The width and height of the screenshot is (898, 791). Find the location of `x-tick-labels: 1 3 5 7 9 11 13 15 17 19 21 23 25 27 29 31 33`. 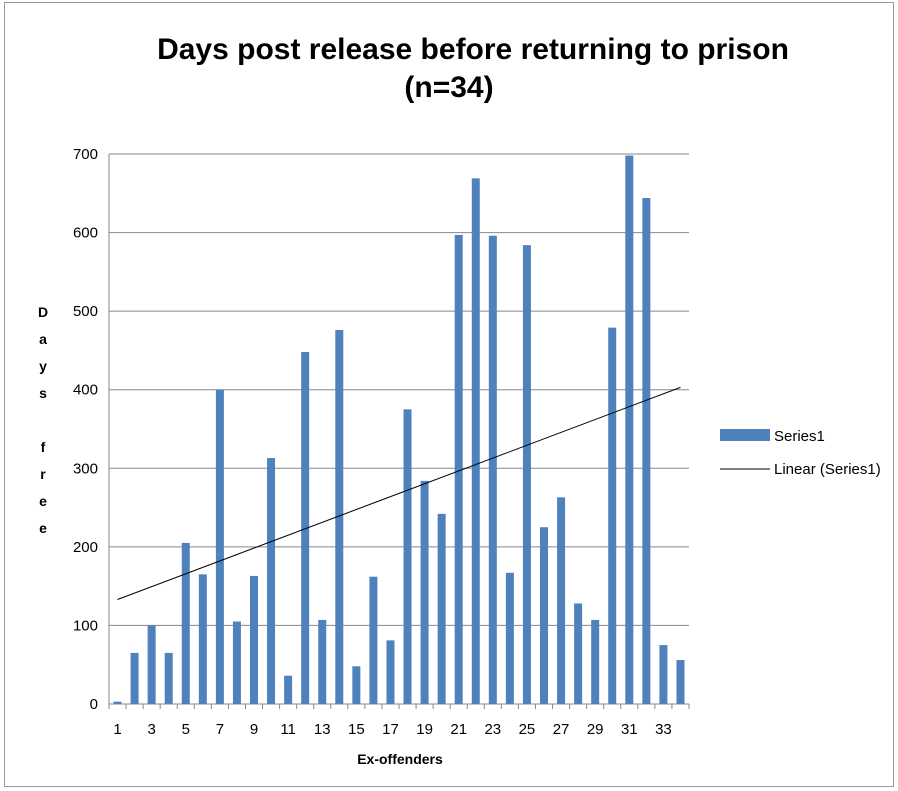

x-tick-labels: 1 3 5 7 9 11 13 15 17 19 21 23 25 27 29 31 33 is located at coordinates (392, 729).